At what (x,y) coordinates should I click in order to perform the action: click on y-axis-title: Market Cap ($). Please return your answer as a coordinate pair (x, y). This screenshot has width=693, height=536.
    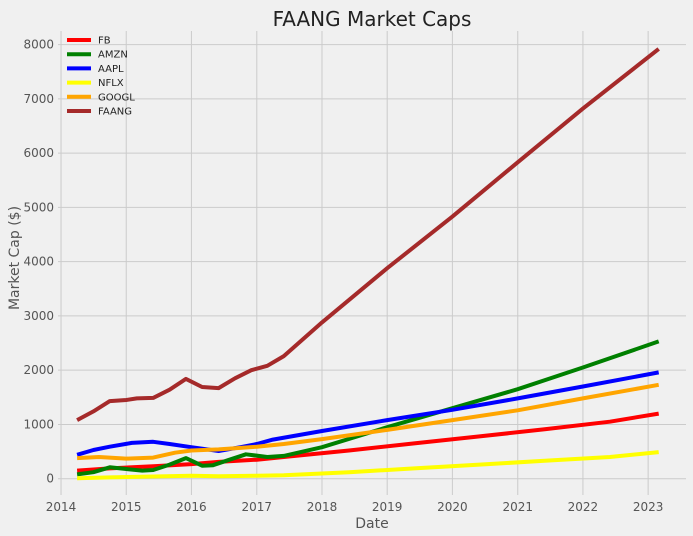
    Looking at the image, I should click on (15, 258).